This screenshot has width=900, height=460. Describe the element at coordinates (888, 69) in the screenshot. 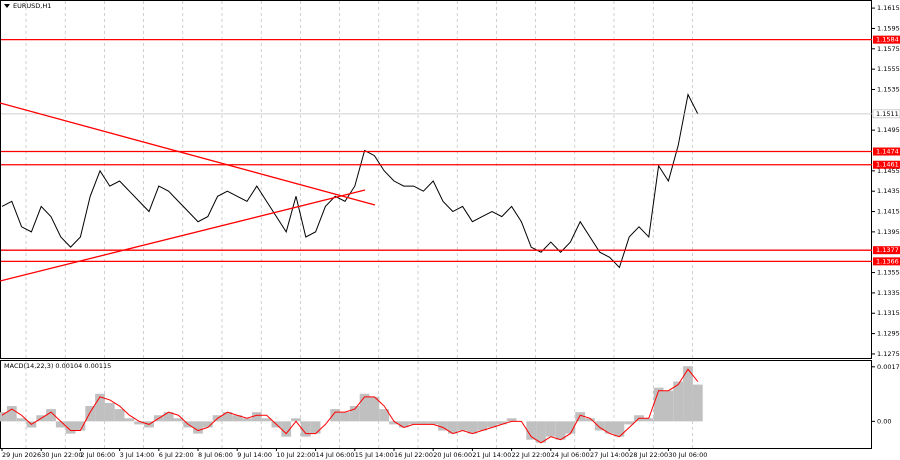

I see `y-tick-label: 1.1555` at that location.